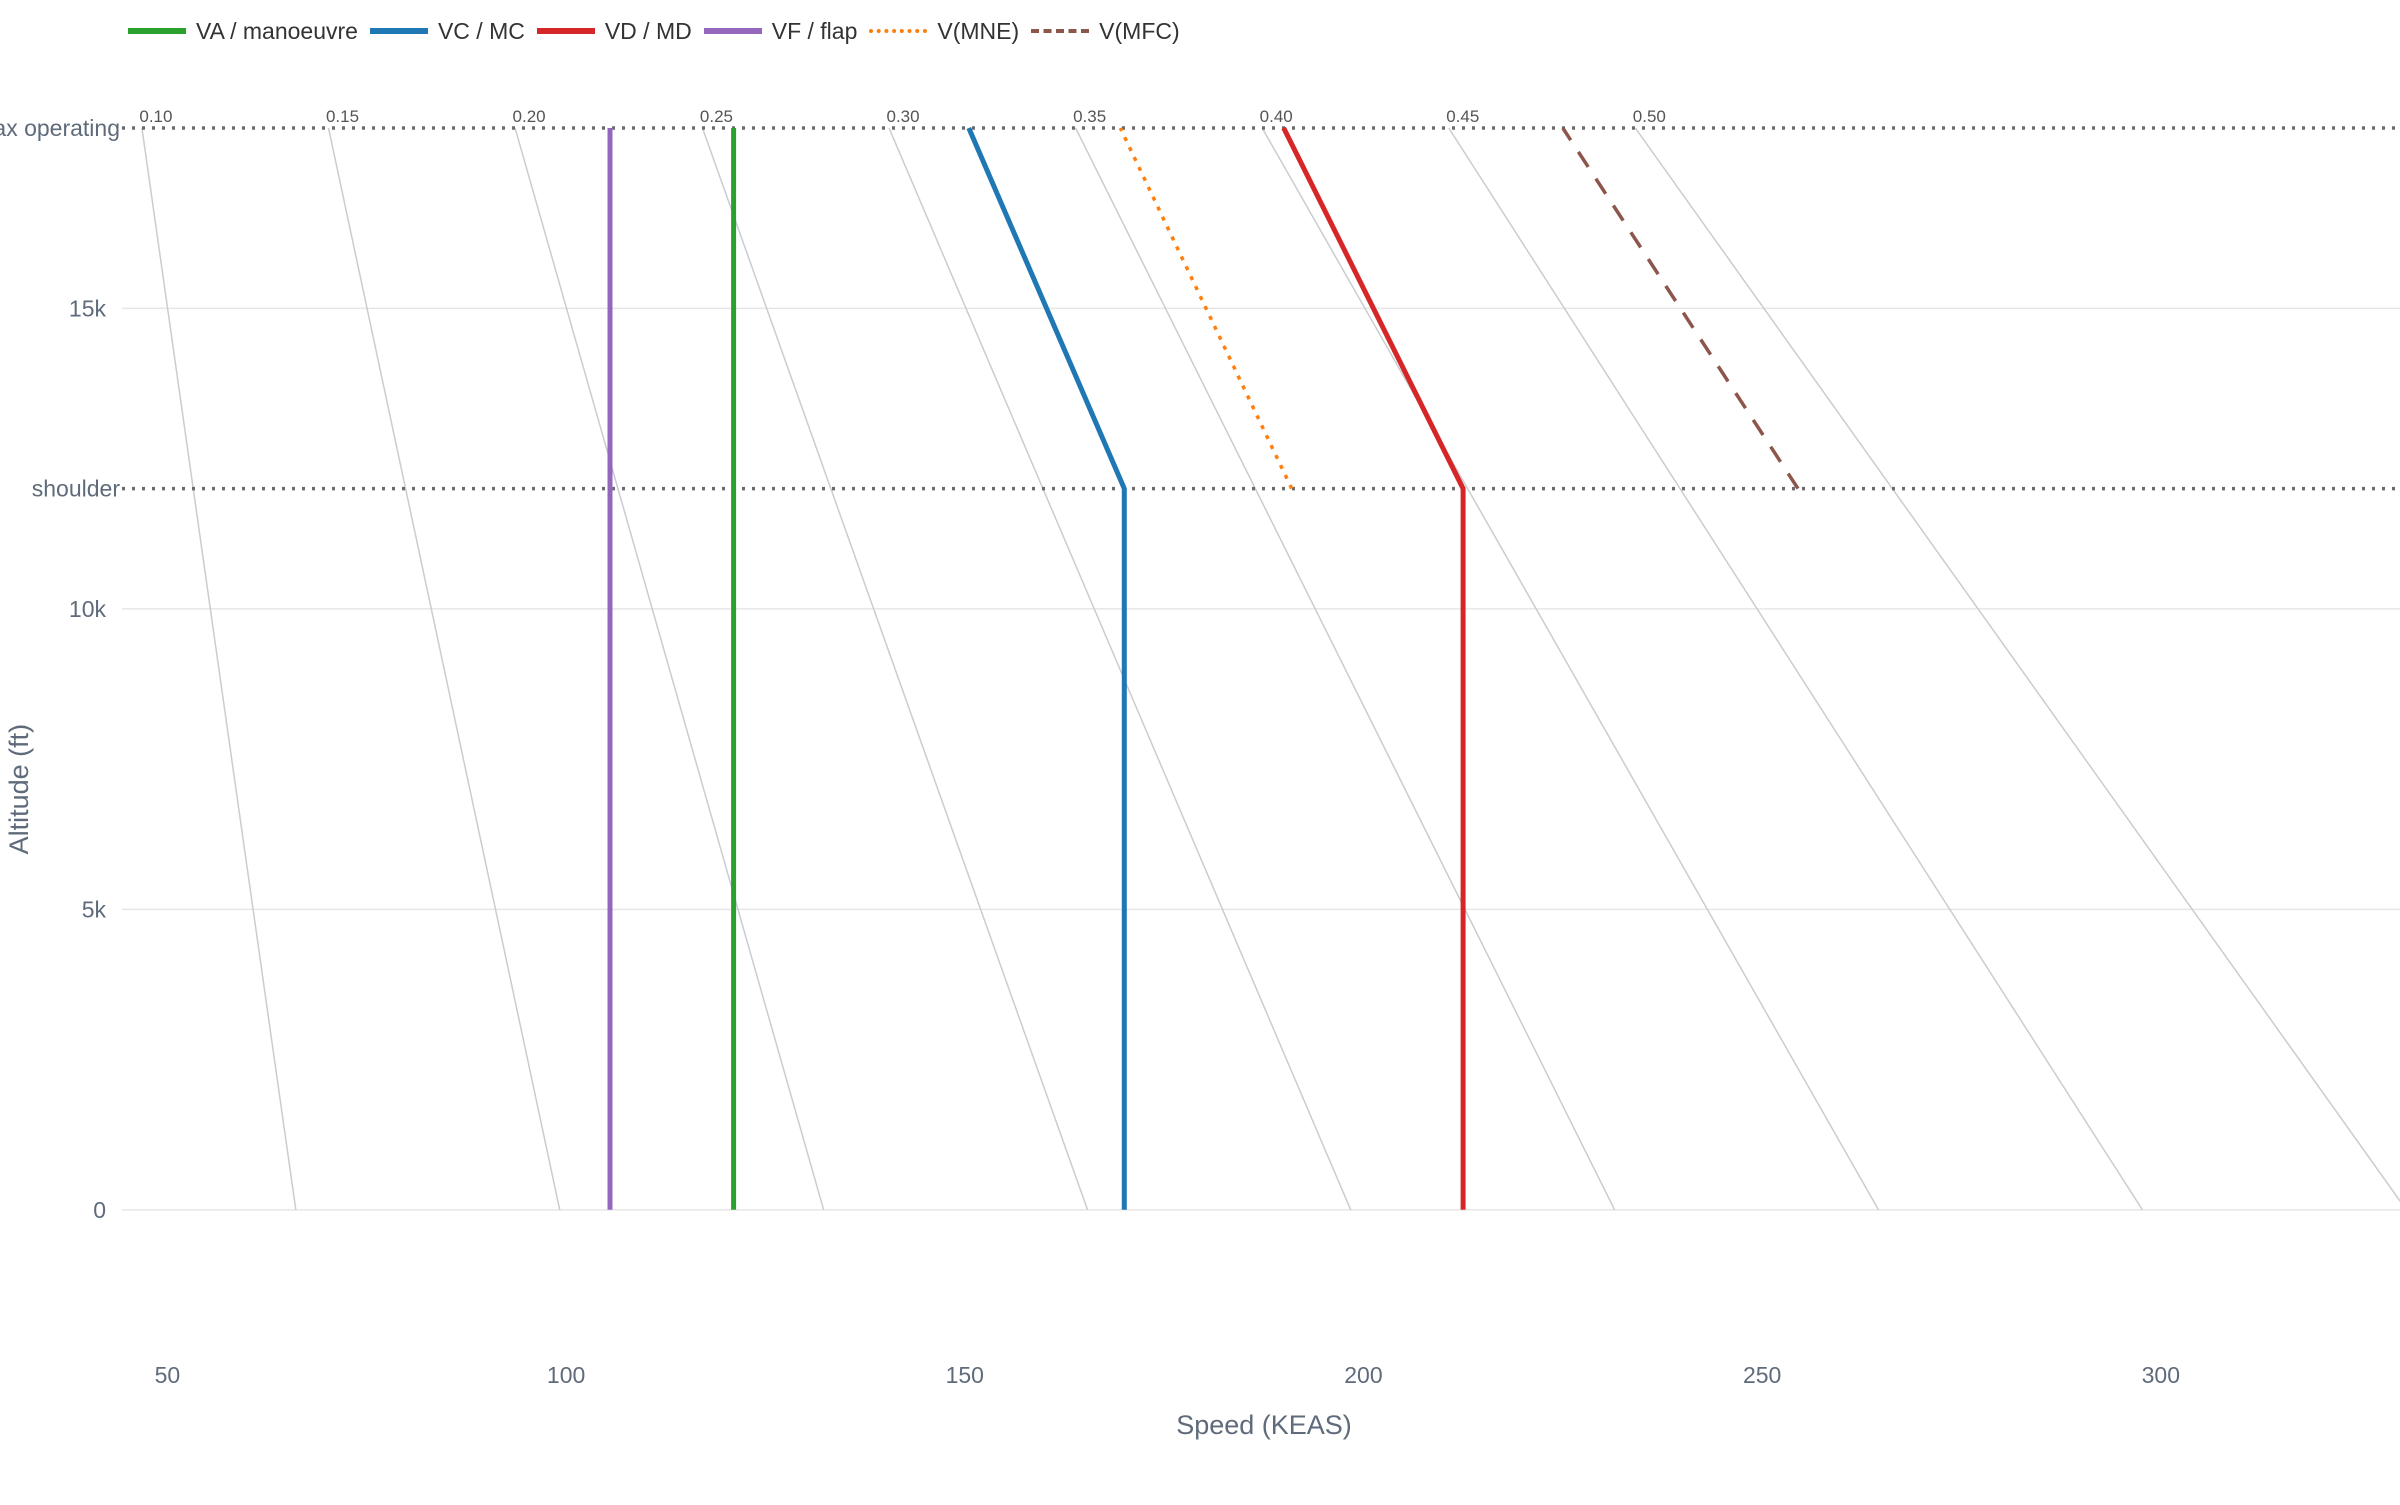 This screenshot has height=1505, width=2400. I want to click on x-tick-label: 50, so click(168, 1375).